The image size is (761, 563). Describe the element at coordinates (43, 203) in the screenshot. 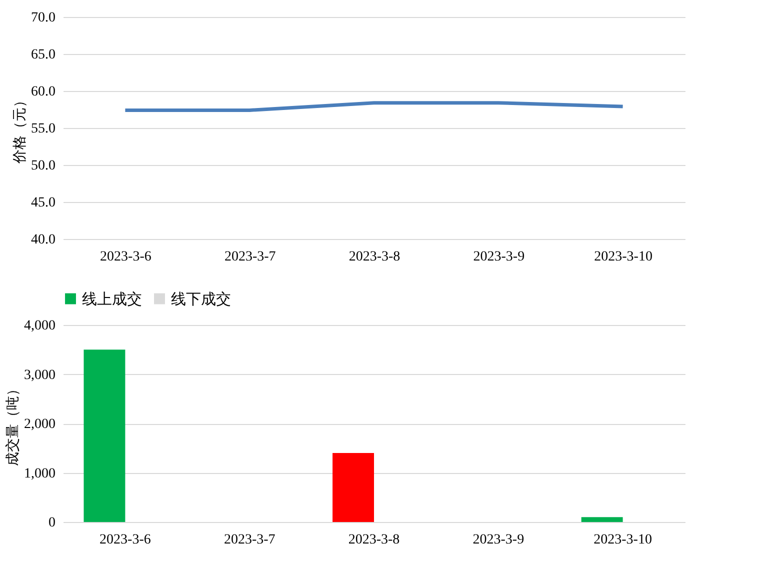

I see `y-tick-label: 45.0` at that location.